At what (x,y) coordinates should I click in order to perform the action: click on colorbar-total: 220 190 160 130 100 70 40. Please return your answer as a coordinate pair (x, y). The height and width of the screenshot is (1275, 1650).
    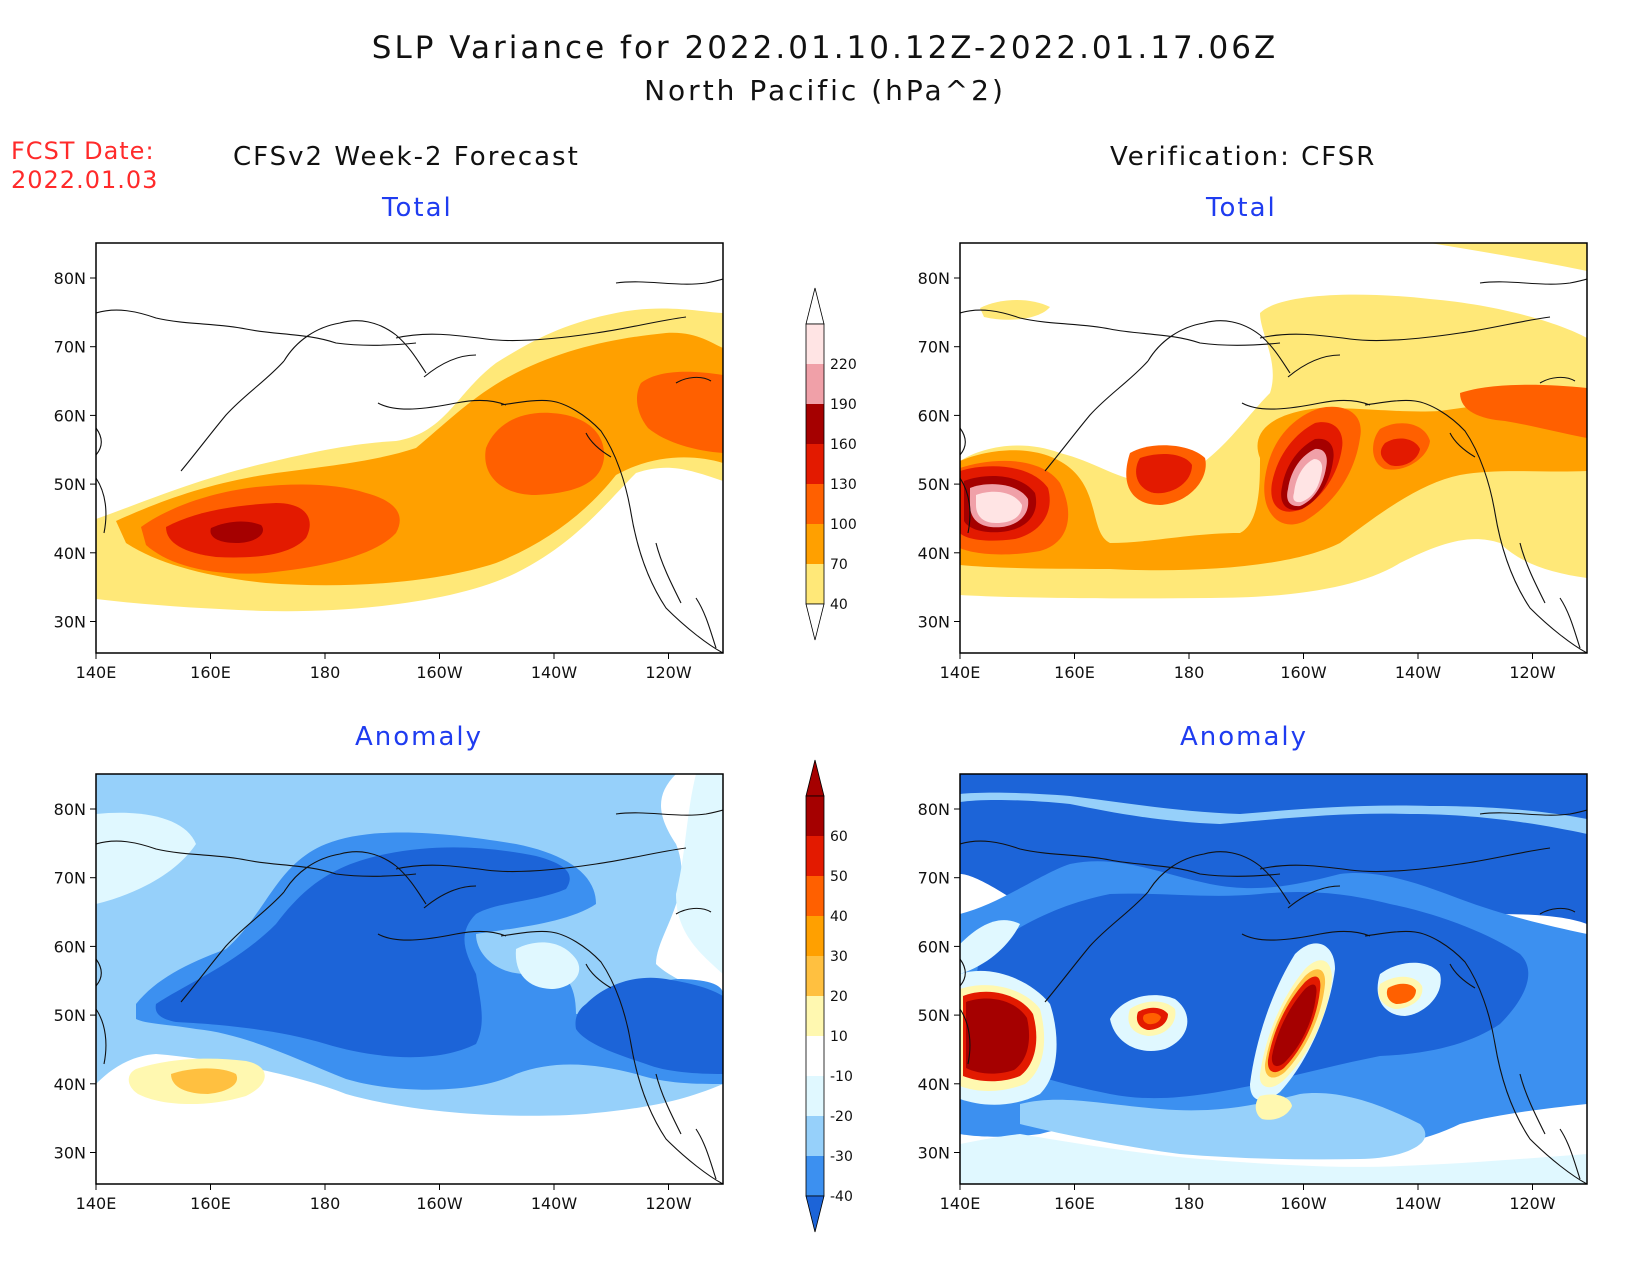
    Looking at the image, I should click on (831, 464).